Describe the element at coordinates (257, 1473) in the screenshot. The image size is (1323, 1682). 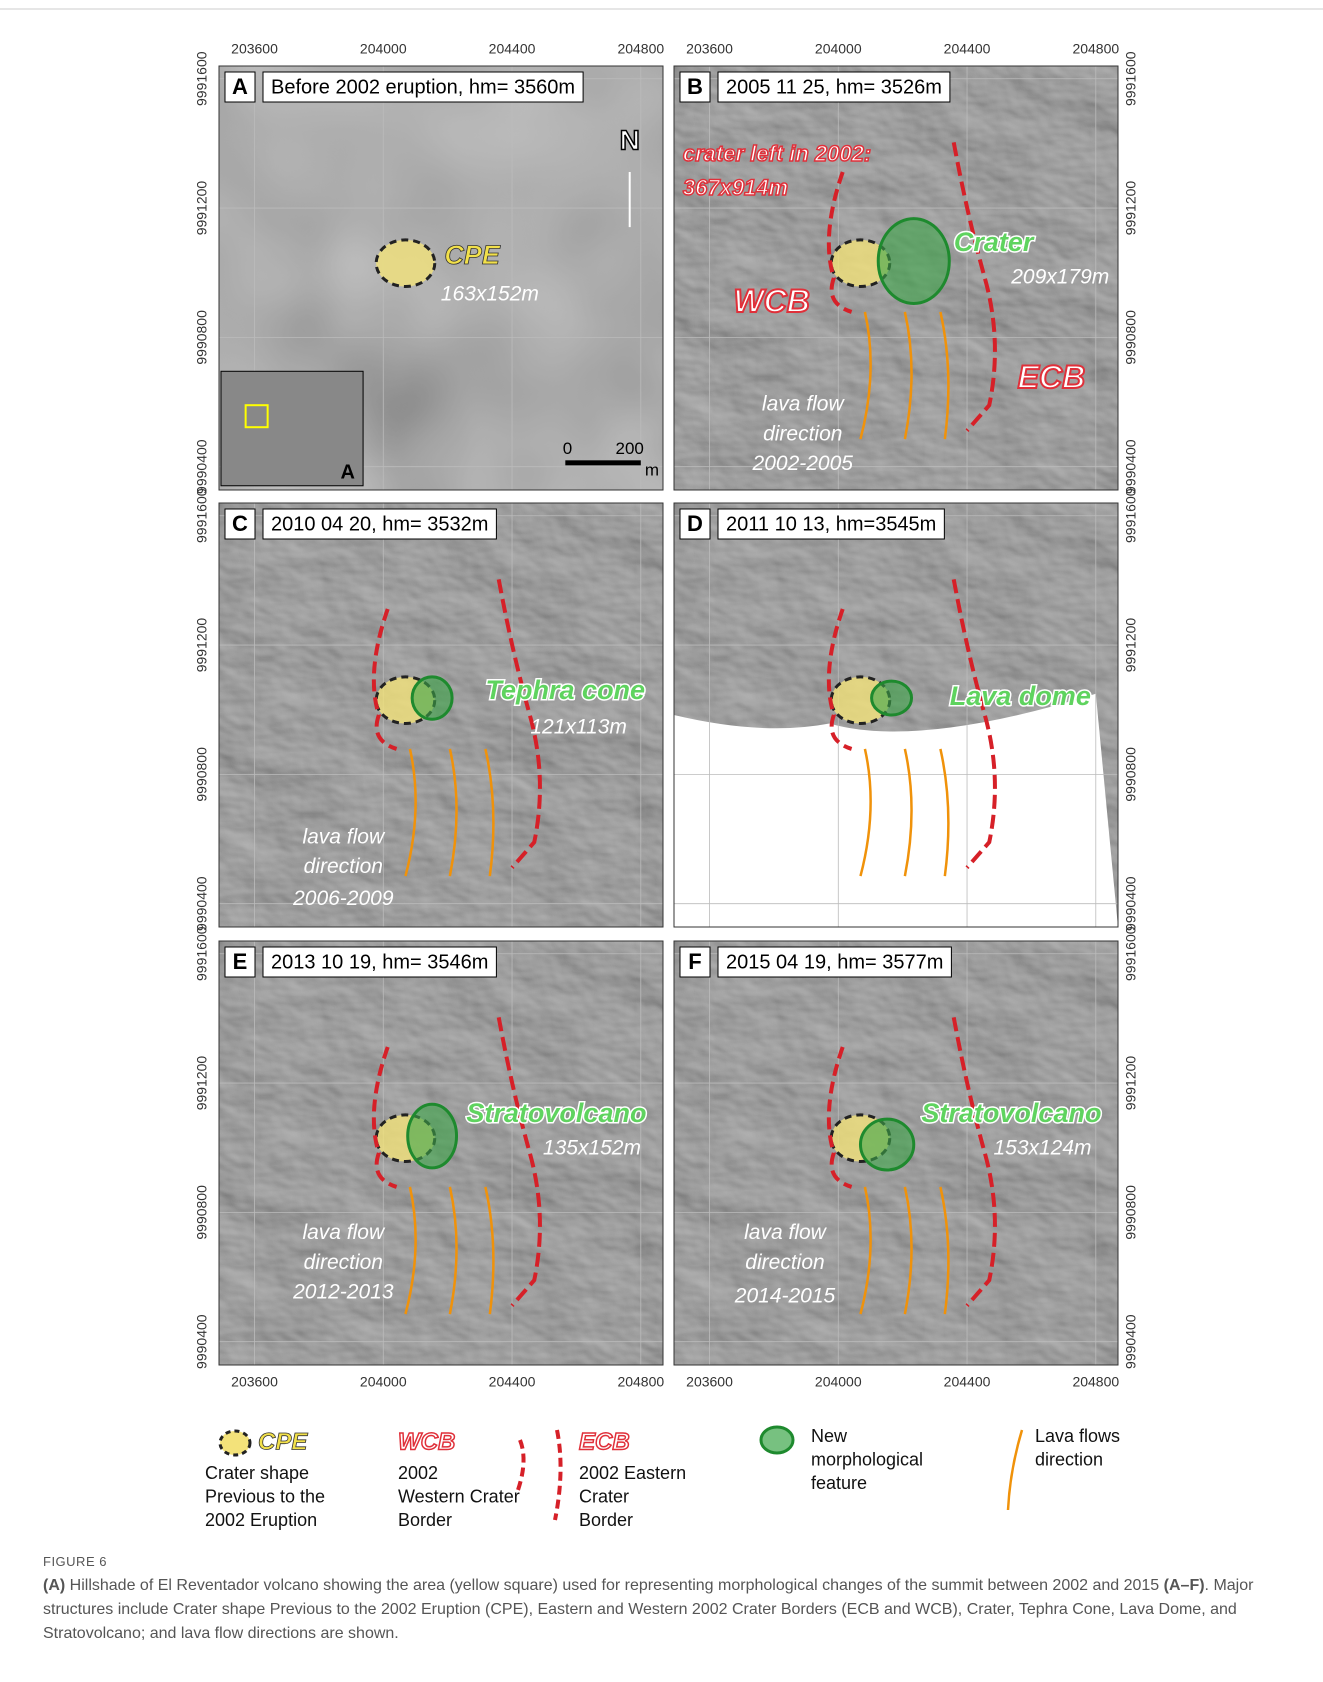
I see `legend-text: Crater shape` at that location.